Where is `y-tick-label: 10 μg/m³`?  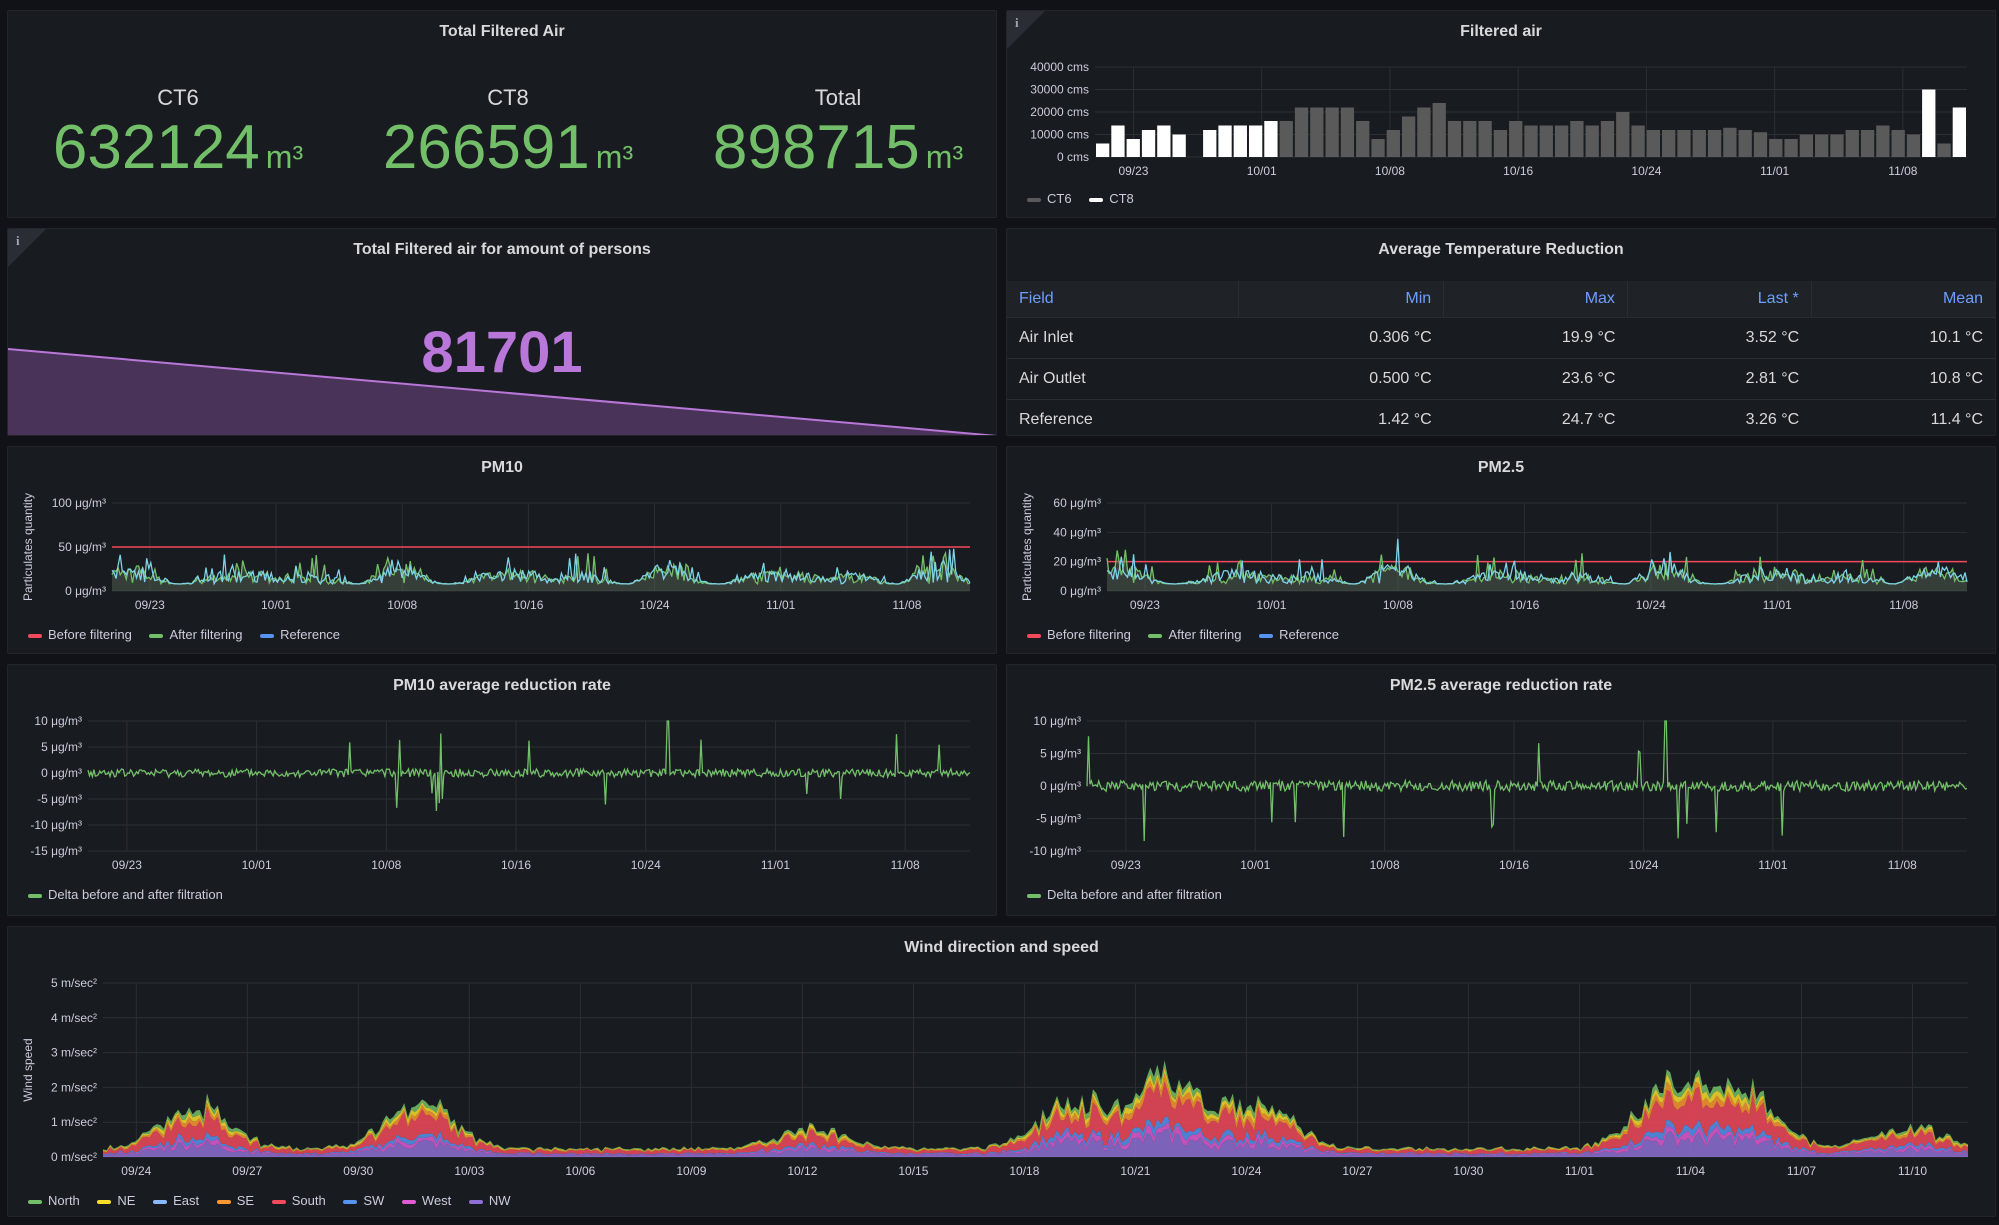 y-tick-label: 10 μg/m³ is located at coordinates (1057, 721).